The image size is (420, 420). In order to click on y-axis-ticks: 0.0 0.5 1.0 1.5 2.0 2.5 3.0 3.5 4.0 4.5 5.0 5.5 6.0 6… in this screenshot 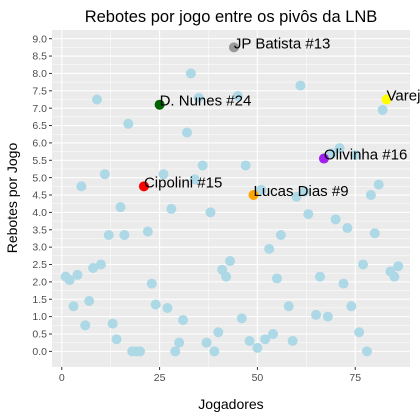, I will do `click(42, 195)`.